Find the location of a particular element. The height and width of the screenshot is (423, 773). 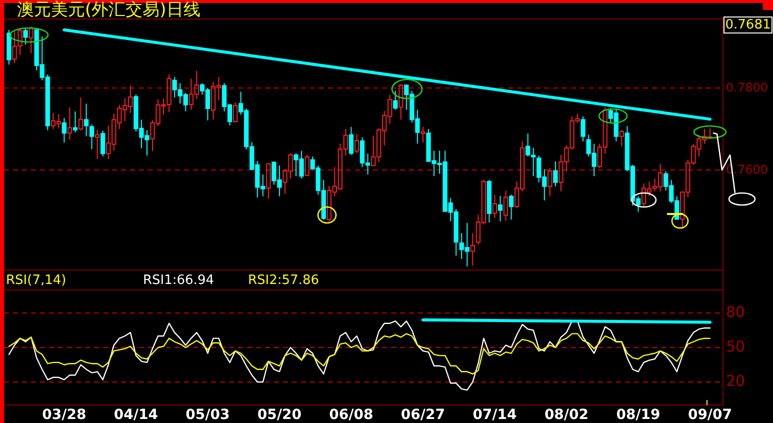

text: RSI2:57.86 is located at coordinates (283, 280).